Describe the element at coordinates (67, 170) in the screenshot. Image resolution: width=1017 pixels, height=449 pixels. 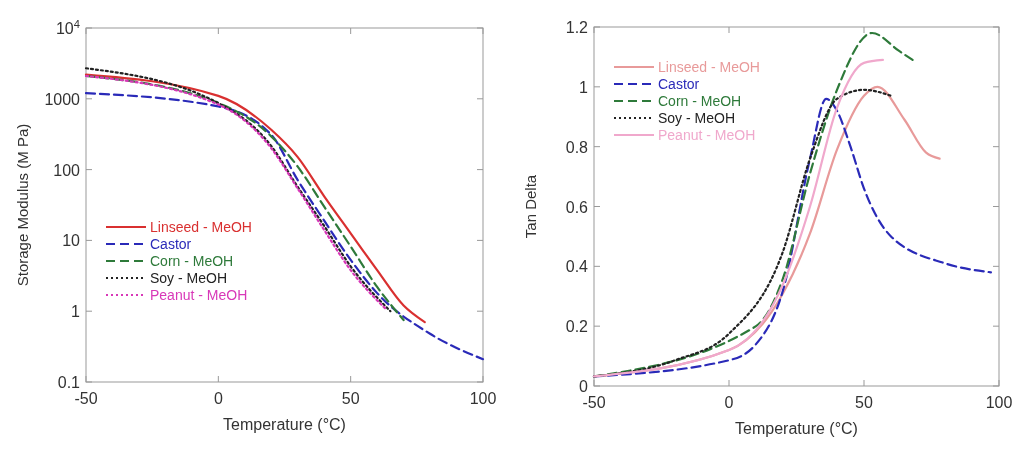
I see `y-tick-label: 100` at that location.